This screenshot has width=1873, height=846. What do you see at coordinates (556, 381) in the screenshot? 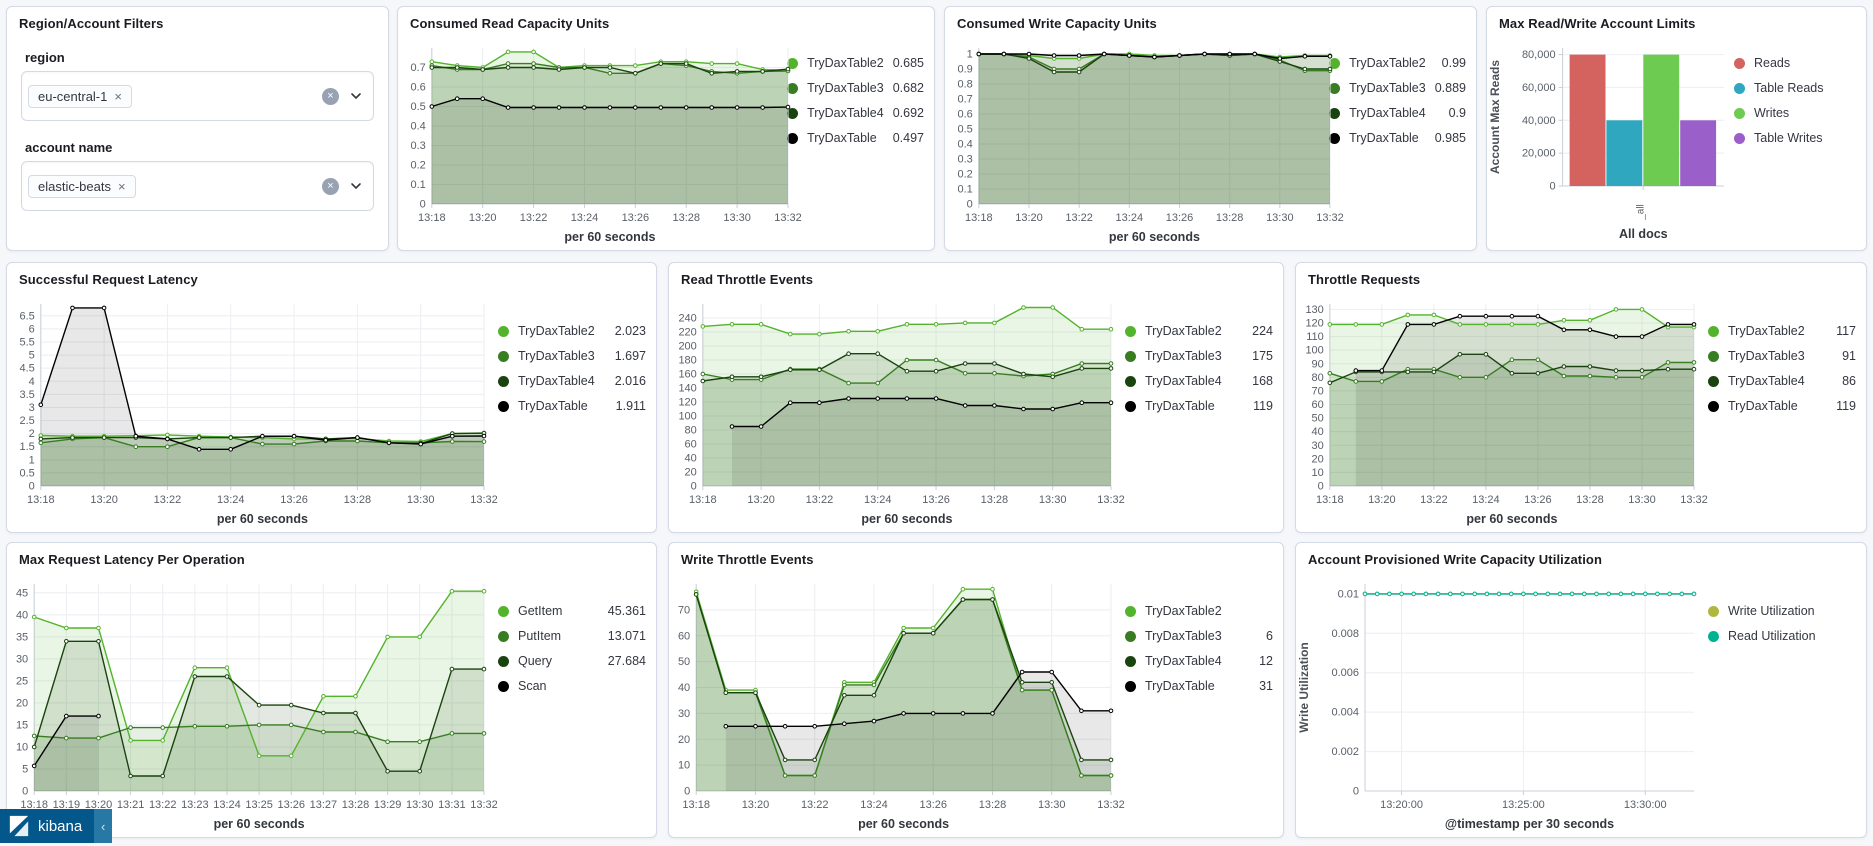
I see `legend-label: TryDaxTable4` at bounding box center [556, 381].